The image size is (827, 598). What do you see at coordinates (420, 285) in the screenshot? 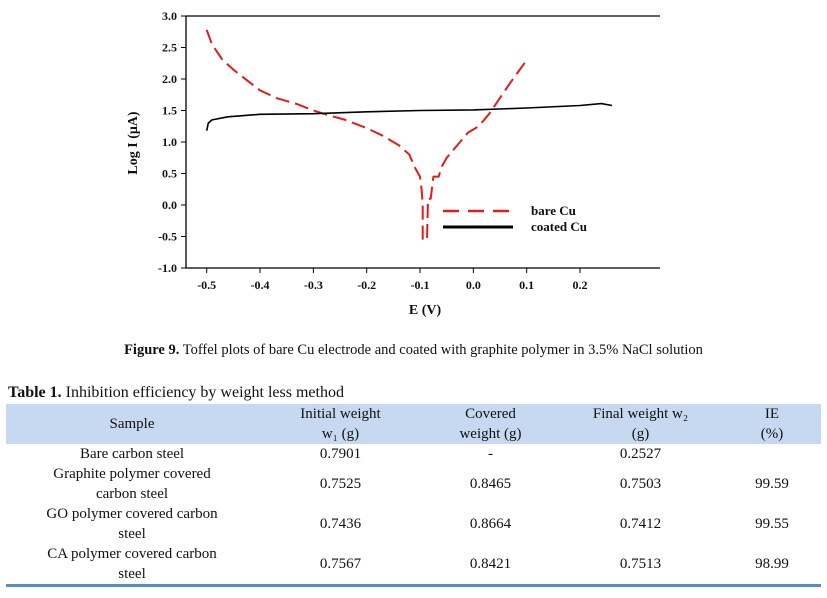
I see `x-tick-label: -0.1` at bounding box center [420, 285].